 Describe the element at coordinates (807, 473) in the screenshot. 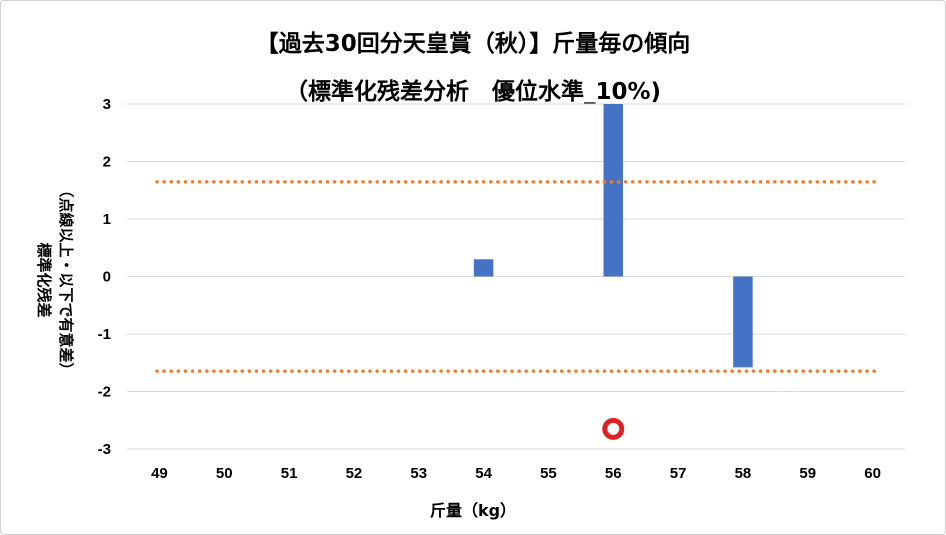

I see `x-tick-label: 59` at that location.